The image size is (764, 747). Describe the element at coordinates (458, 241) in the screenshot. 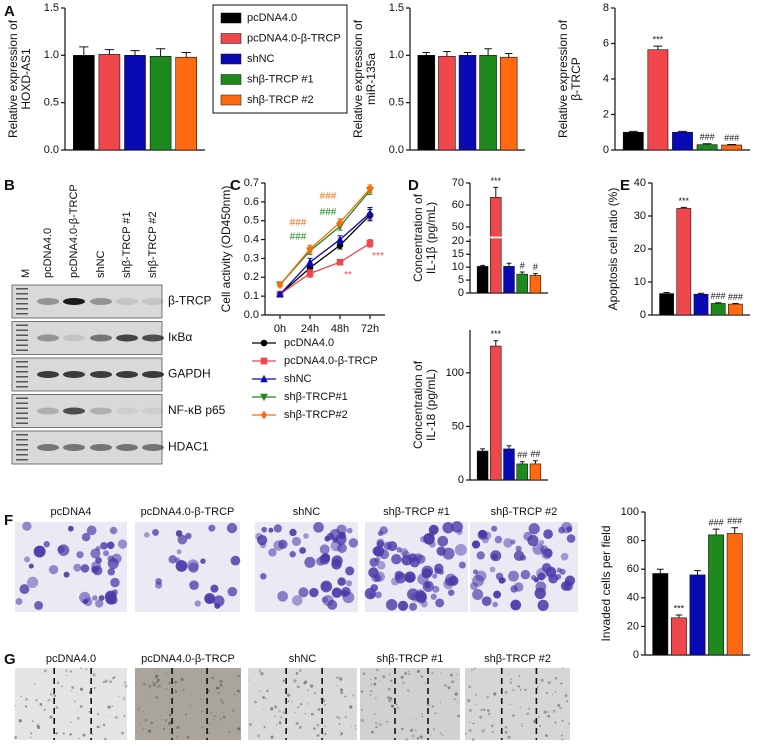

I see `y-tick-label: 20` at that location.